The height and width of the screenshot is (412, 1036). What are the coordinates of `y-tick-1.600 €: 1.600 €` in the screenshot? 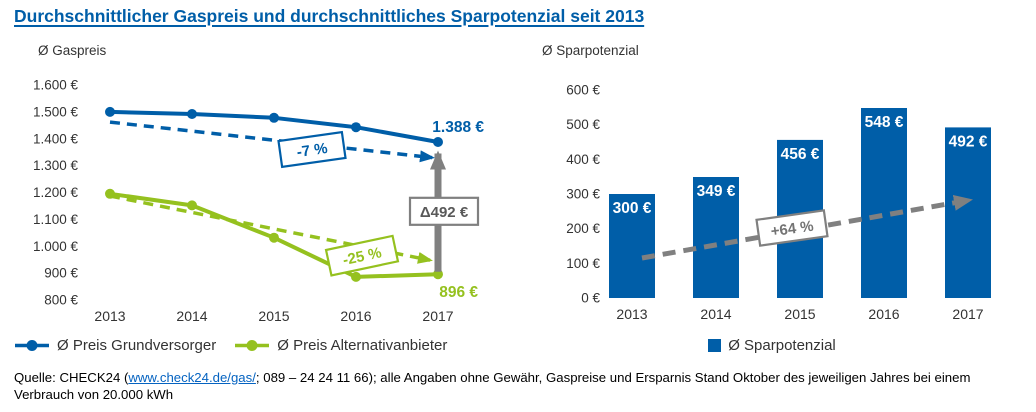 It's located at (56, 85).